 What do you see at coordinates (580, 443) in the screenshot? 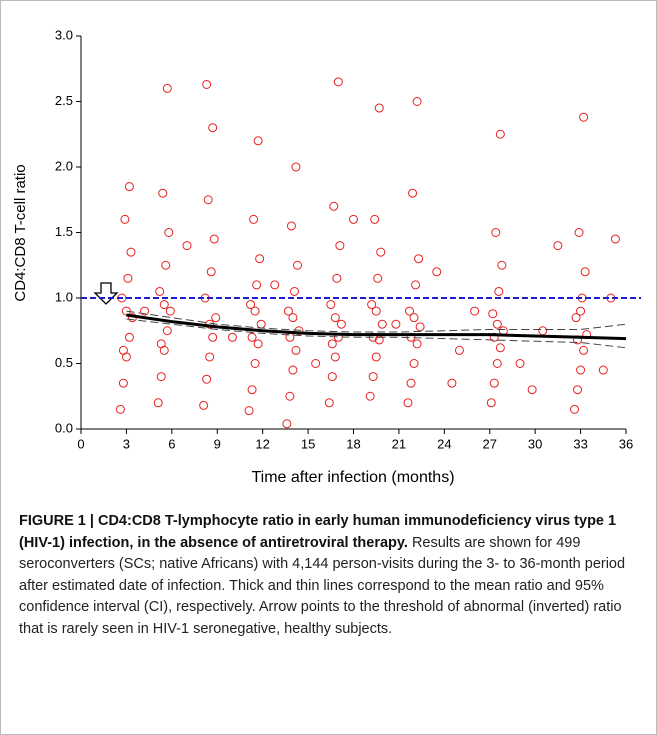
I see `x-tick-label: 33` at bounding box center [580, 443].